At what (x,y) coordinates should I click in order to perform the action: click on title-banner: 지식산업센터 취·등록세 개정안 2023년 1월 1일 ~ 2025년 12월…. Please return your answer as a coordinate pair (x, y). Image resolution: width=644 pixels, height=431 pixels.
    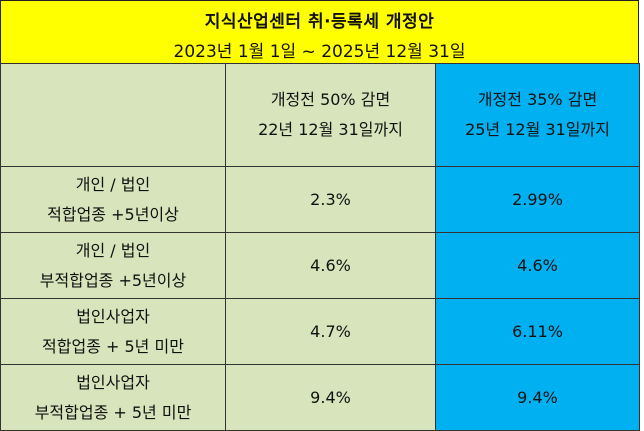
    Looking at the image, I should click on (319, 32).